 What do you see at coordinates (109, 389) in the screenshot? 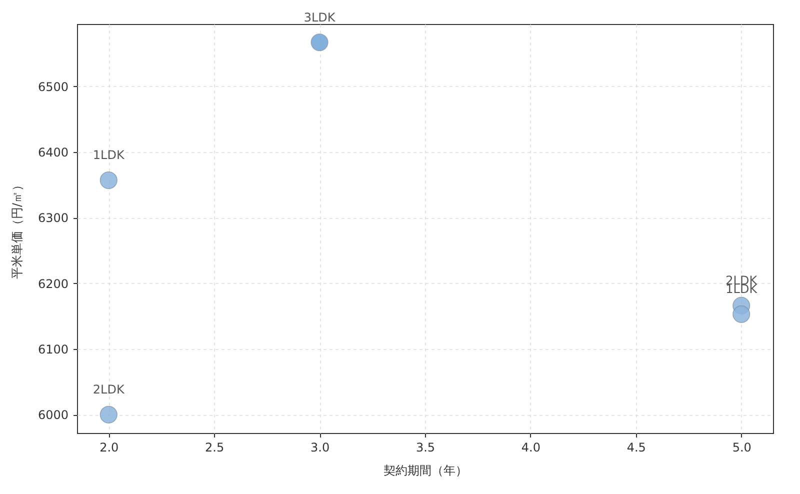
I see `annotation: 2LDK` at bounding box center [109, 389].